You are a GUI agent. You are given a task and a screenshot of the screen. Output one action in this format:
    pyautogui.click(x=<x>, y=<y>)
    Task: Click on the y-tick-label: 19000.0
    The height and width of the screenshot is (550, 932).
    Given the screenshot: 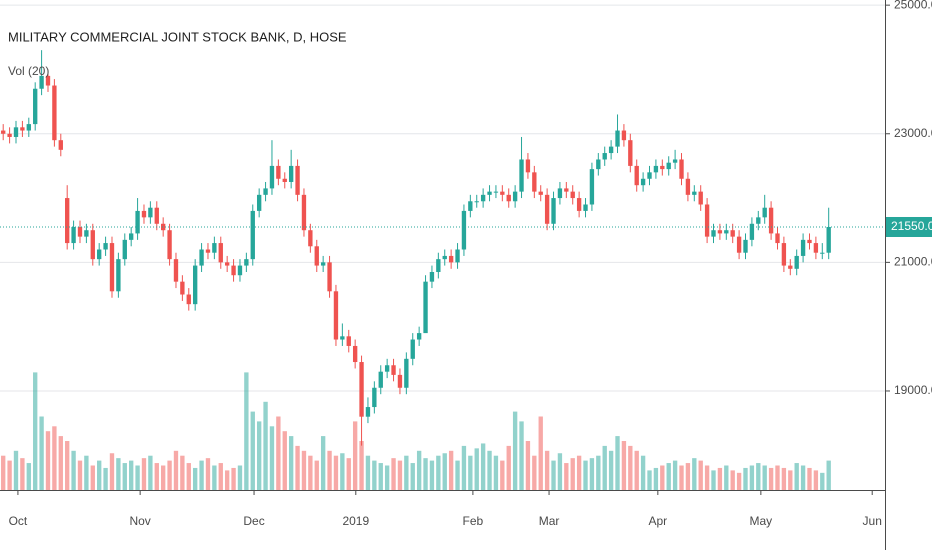 What is the action you would take?
    pyautogui.click(x=913, y=390)
    